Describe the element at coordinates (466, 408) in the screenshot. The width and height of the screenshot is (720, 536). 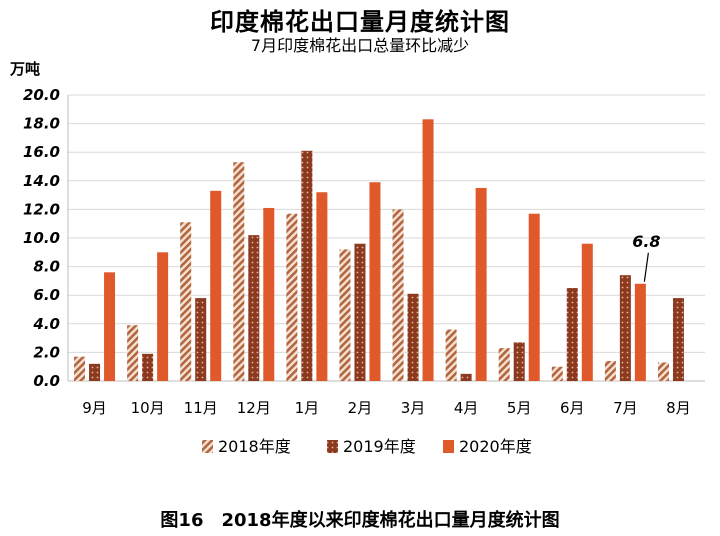
I see `x-tick-label: 4月` at that location.